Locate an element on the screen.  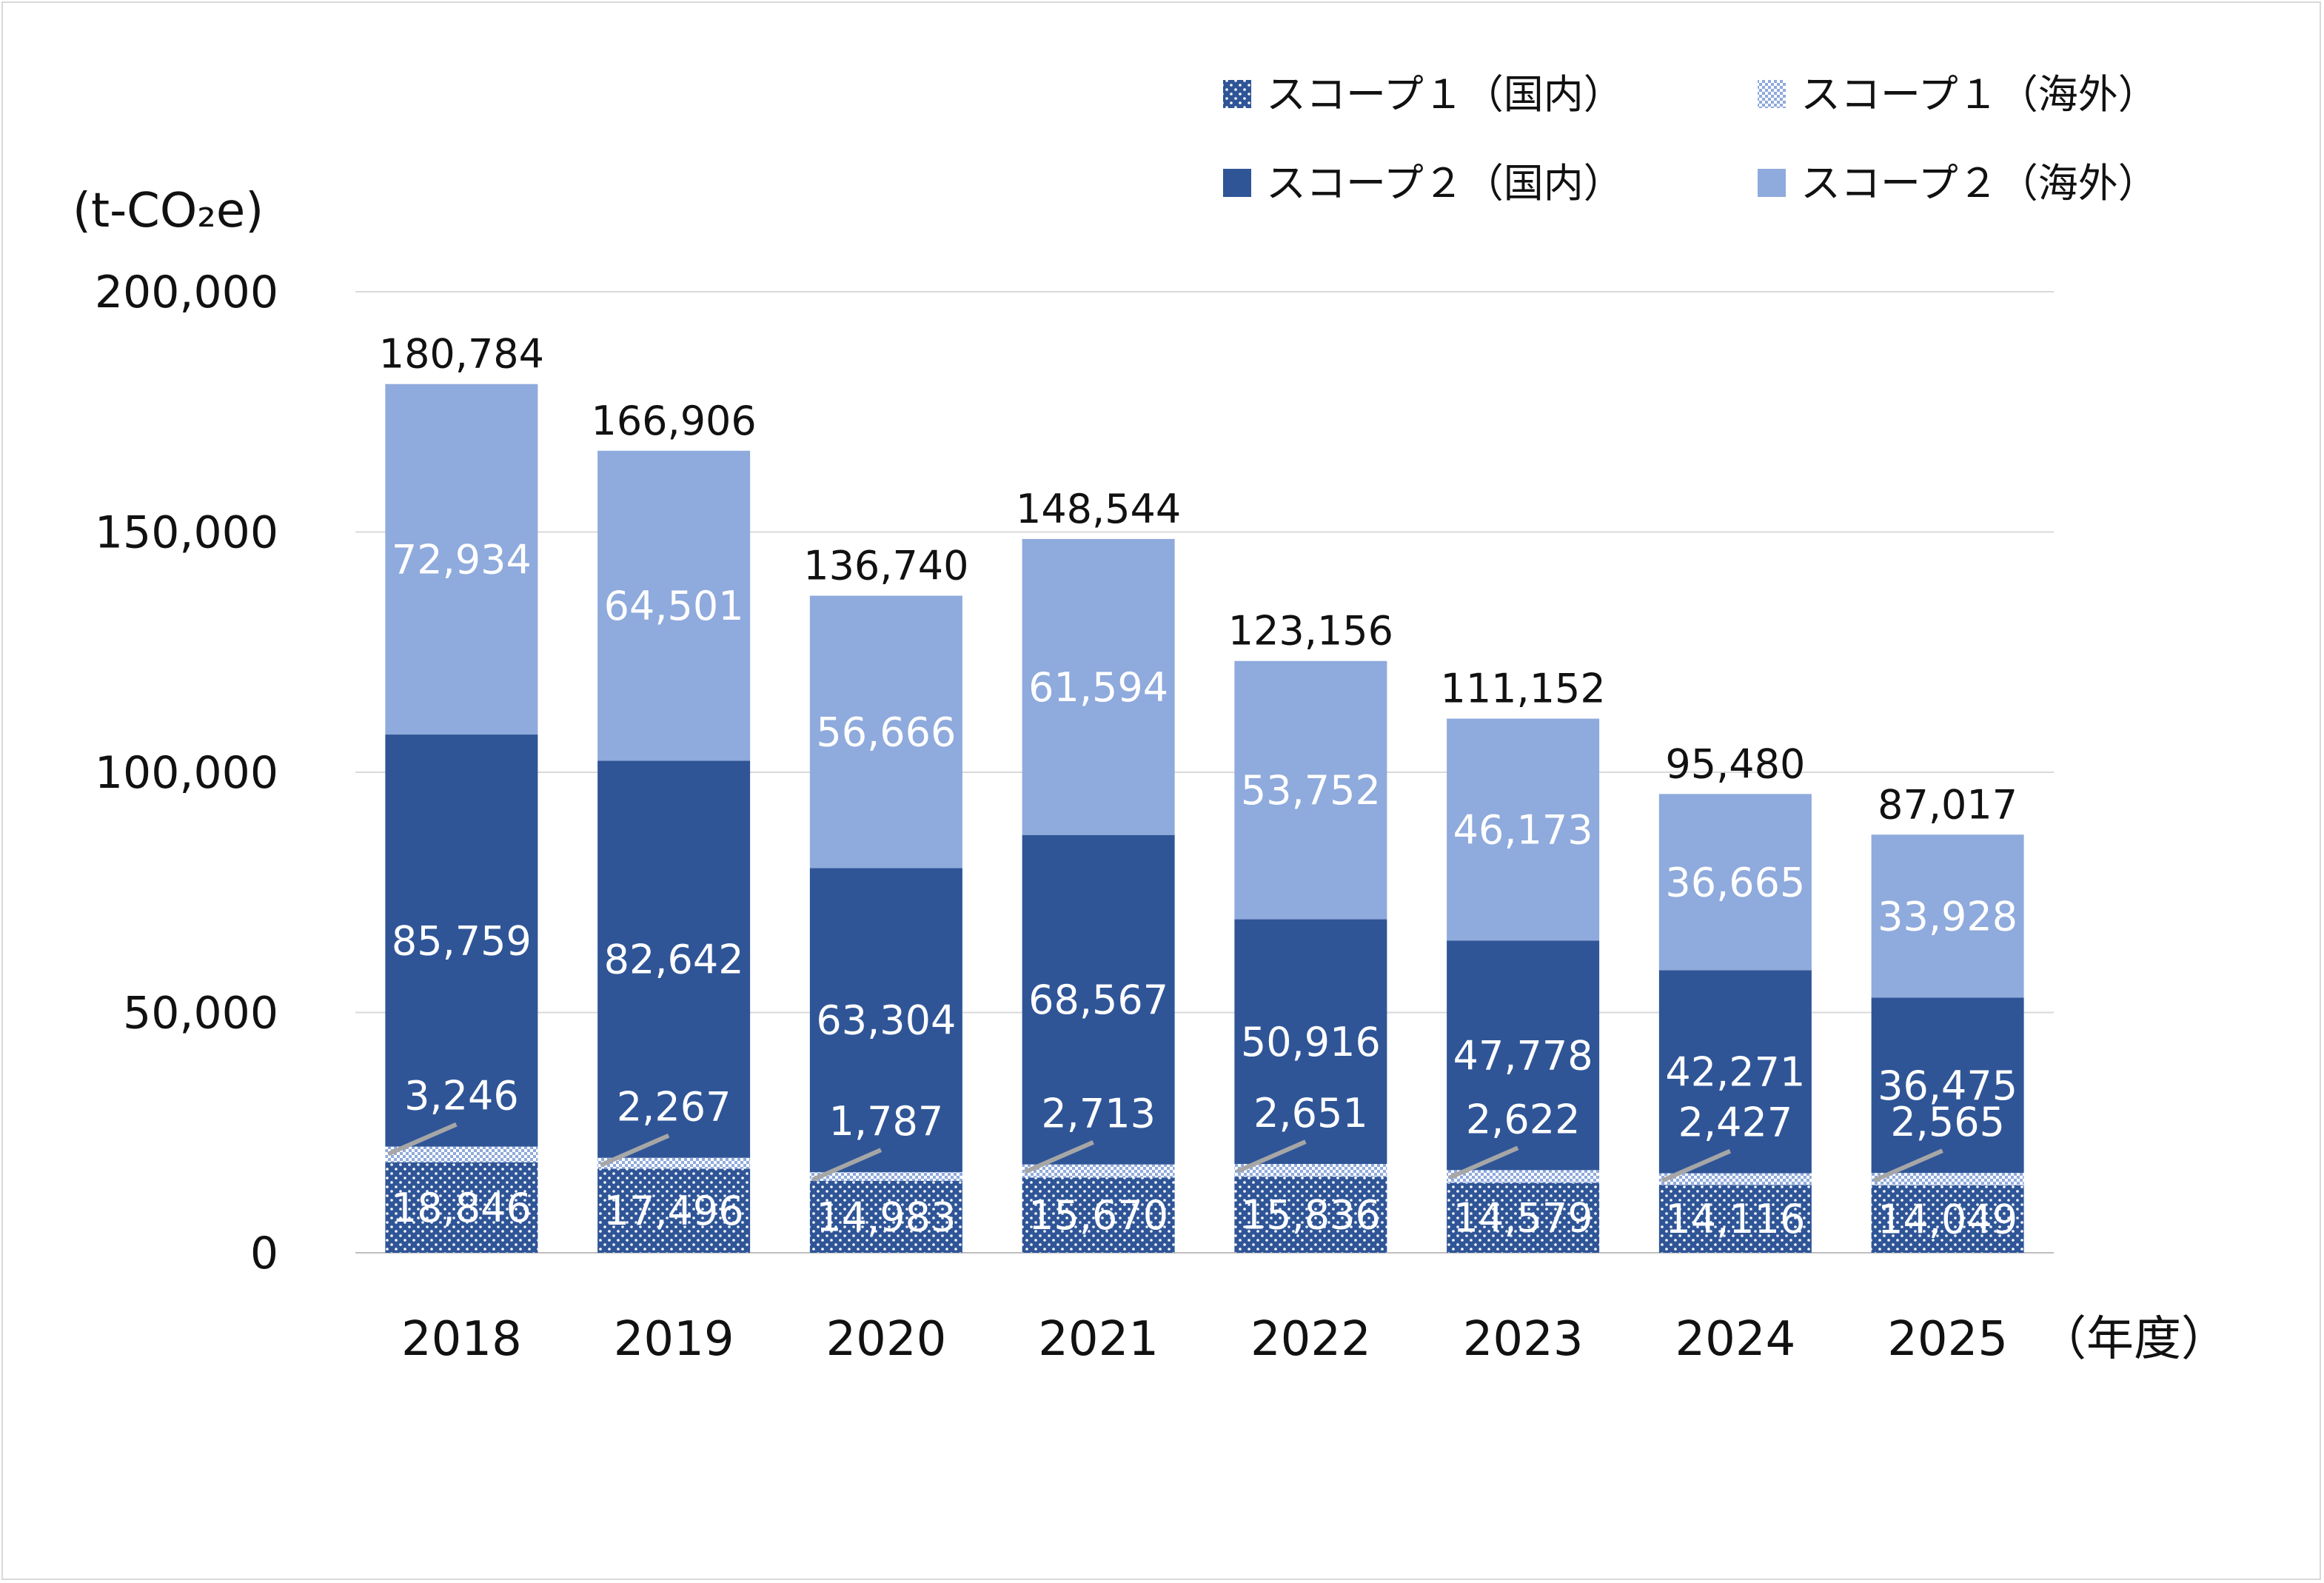
data-label: 61,594 is located at coordinates (1098, 687).